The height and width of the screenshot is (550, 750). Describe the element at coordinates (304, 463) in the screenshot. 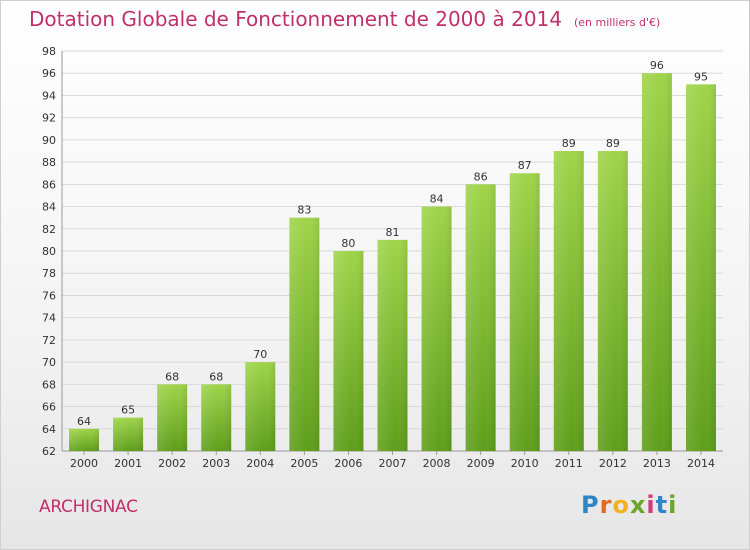

I see `x-tick-label-2005: 2005` at that location.